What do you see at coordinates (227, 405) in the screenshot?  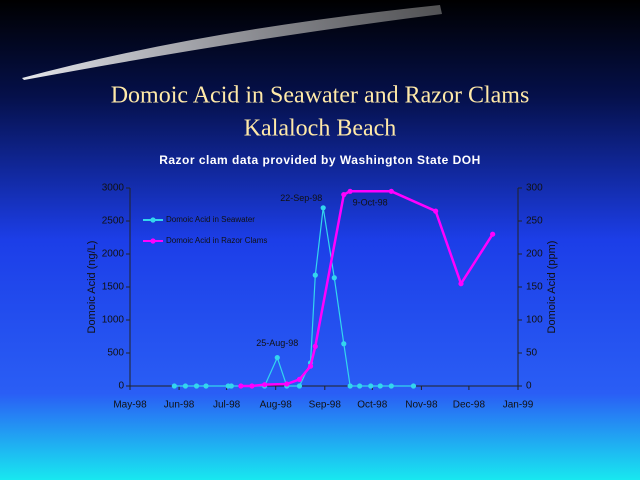 I see `x-tick-label: Jul-98` at bounding box center [227, 405].